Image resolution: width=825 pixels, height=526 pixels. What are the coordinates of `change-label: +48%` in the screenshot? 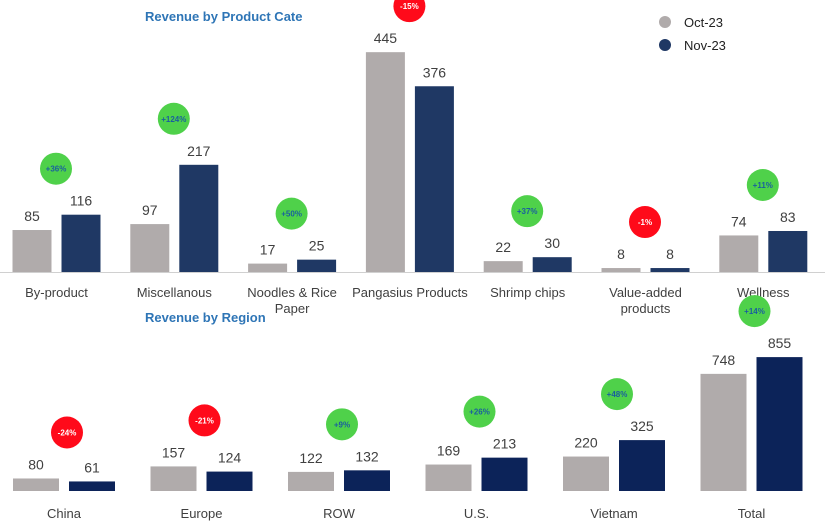 It's located at (617, 394).